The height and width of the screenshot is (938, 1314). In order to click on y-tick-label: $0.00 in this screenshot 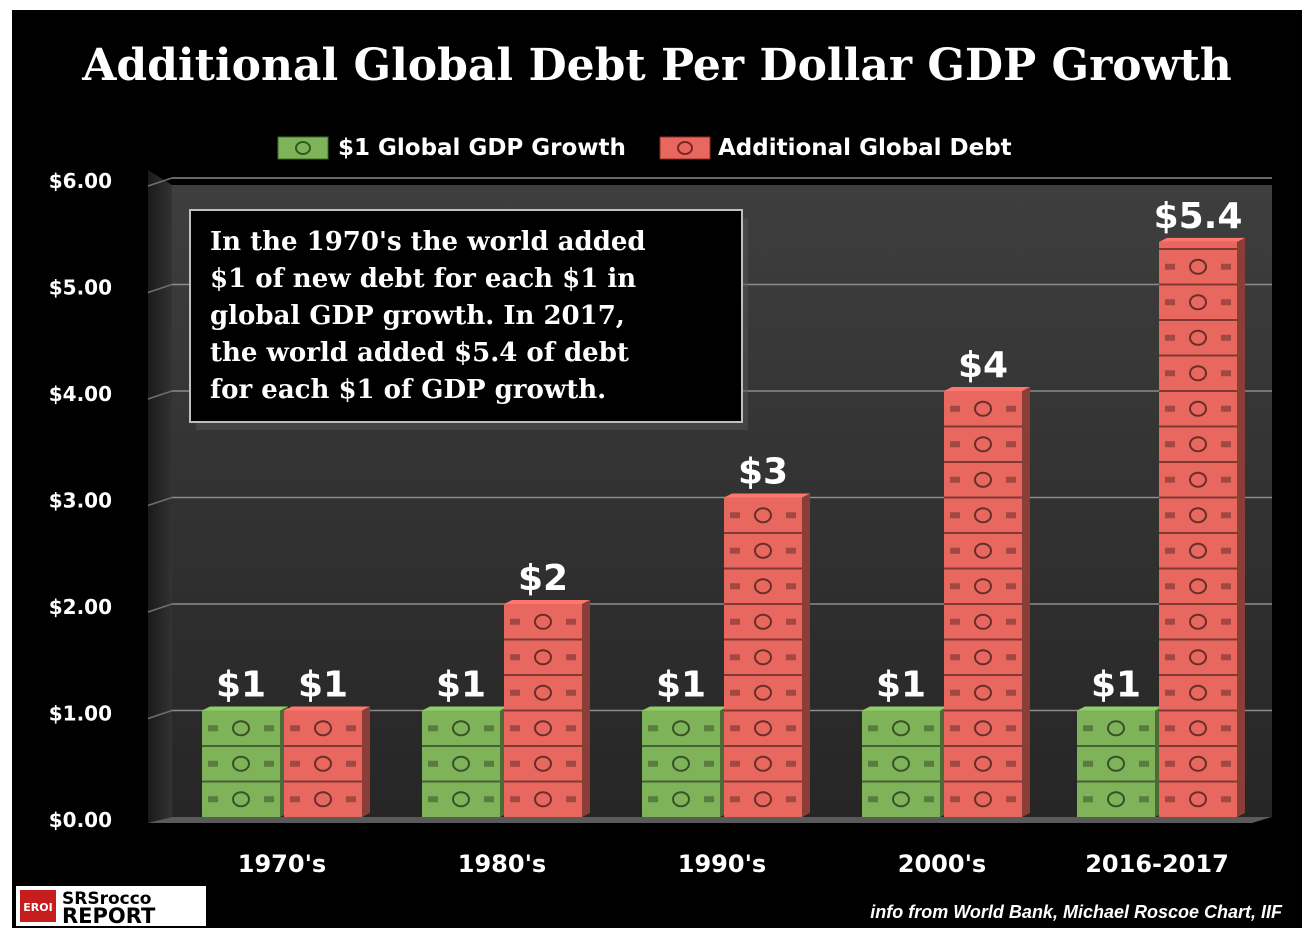, I will do `click(80, 820)`.